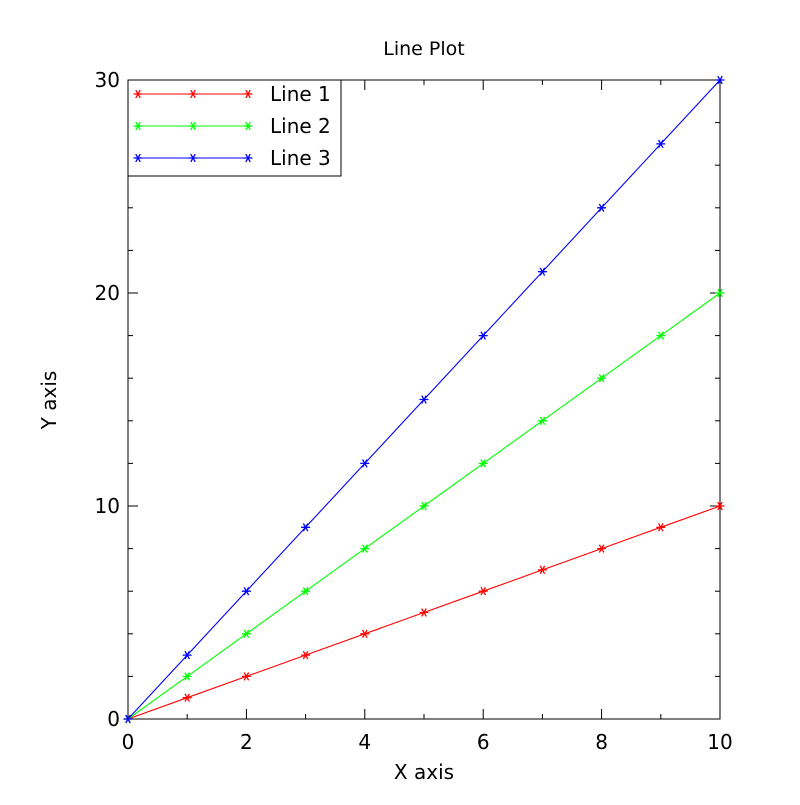  What do you see at coordinates (300, 126) in the screenshot?
I see `legend-label-2: Line 2` at bounding box center [300, 126].